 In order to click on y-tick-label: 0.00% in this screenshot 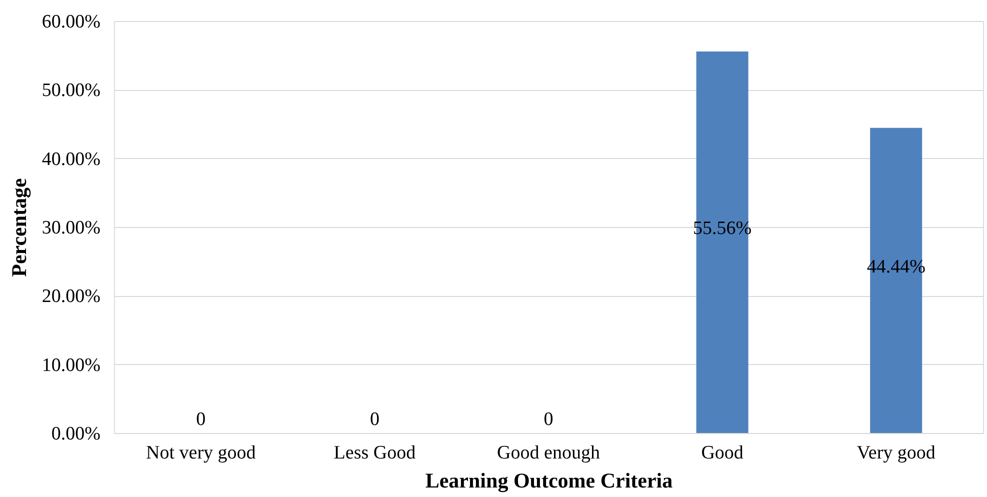, I will do `click(76, 434)`.